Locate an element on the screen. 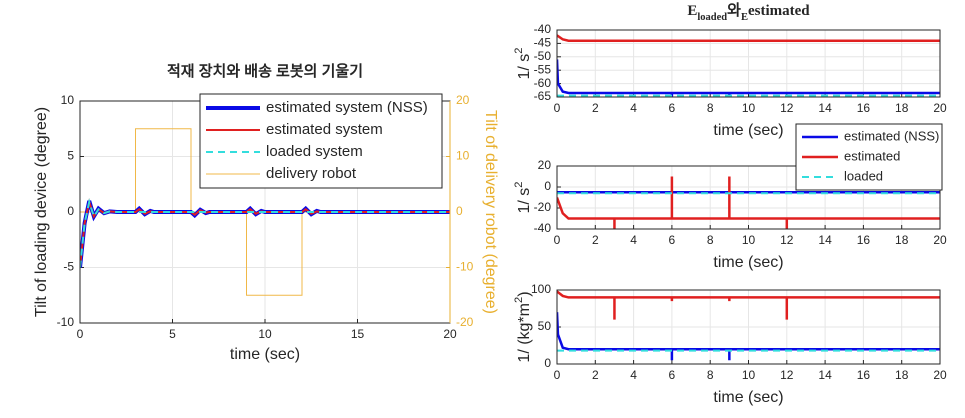 This screenshot has width=965, height=418. y-tick-label: 50 is located at coordinates (545, 326).